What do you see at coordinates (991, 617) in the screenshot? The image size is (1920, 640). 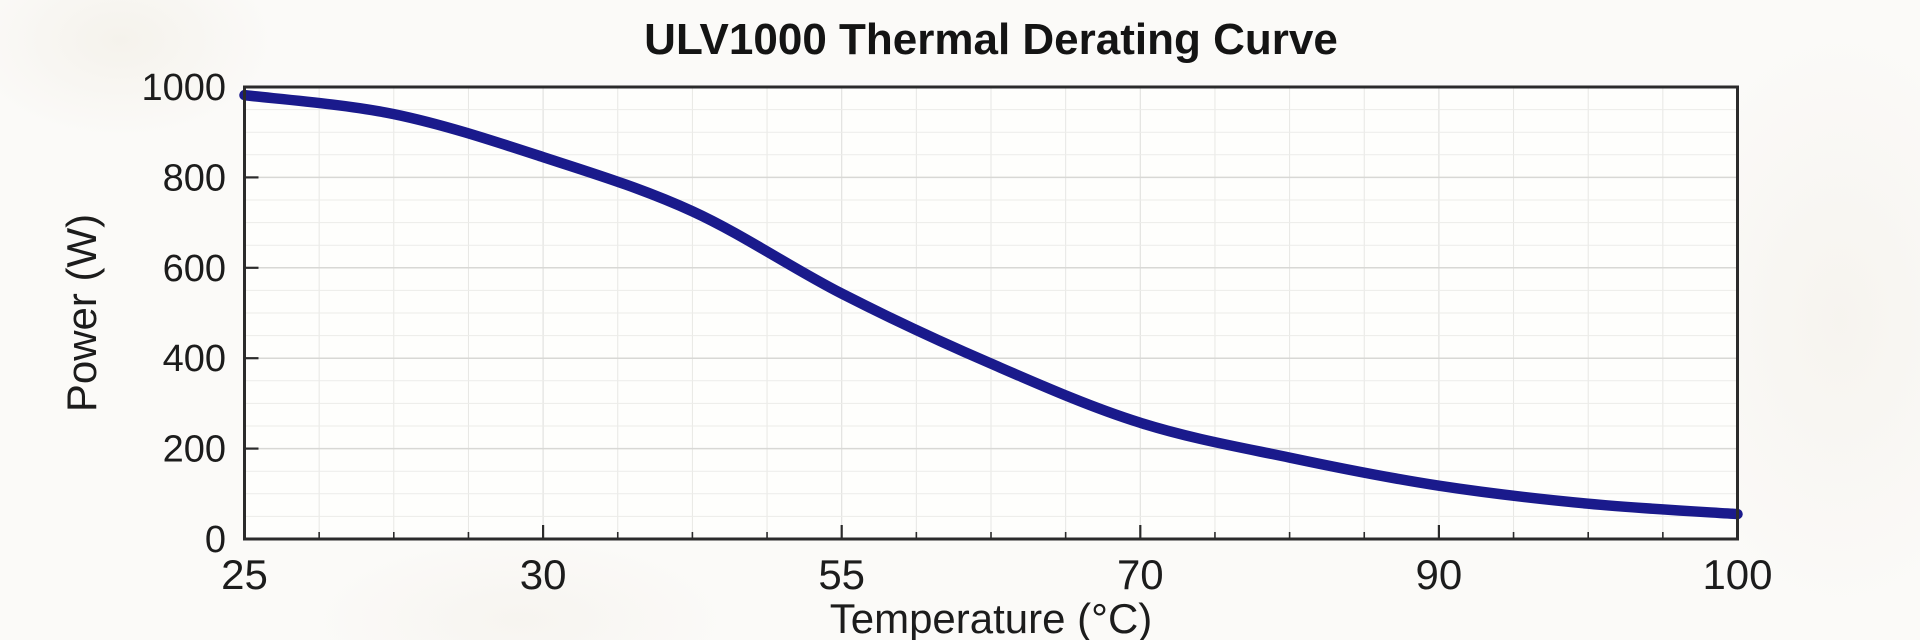 I see `x-axis-label: Temperature (°C)` at bounding box center [991, 617].